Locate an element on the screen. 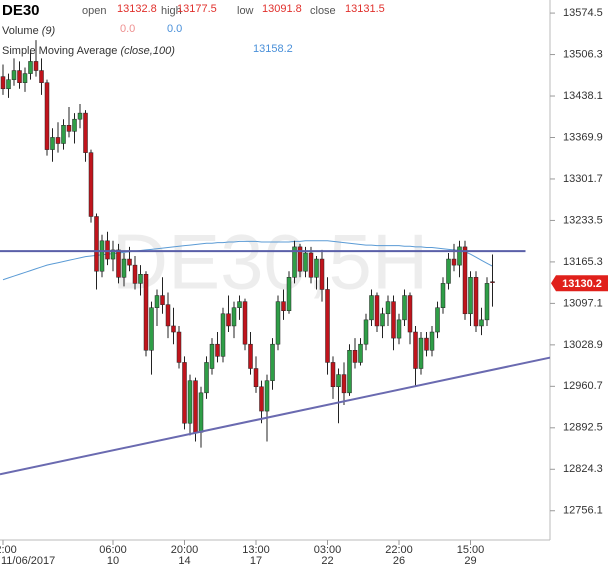  watermark: DE30,5H is located at coordinates (270, 262).